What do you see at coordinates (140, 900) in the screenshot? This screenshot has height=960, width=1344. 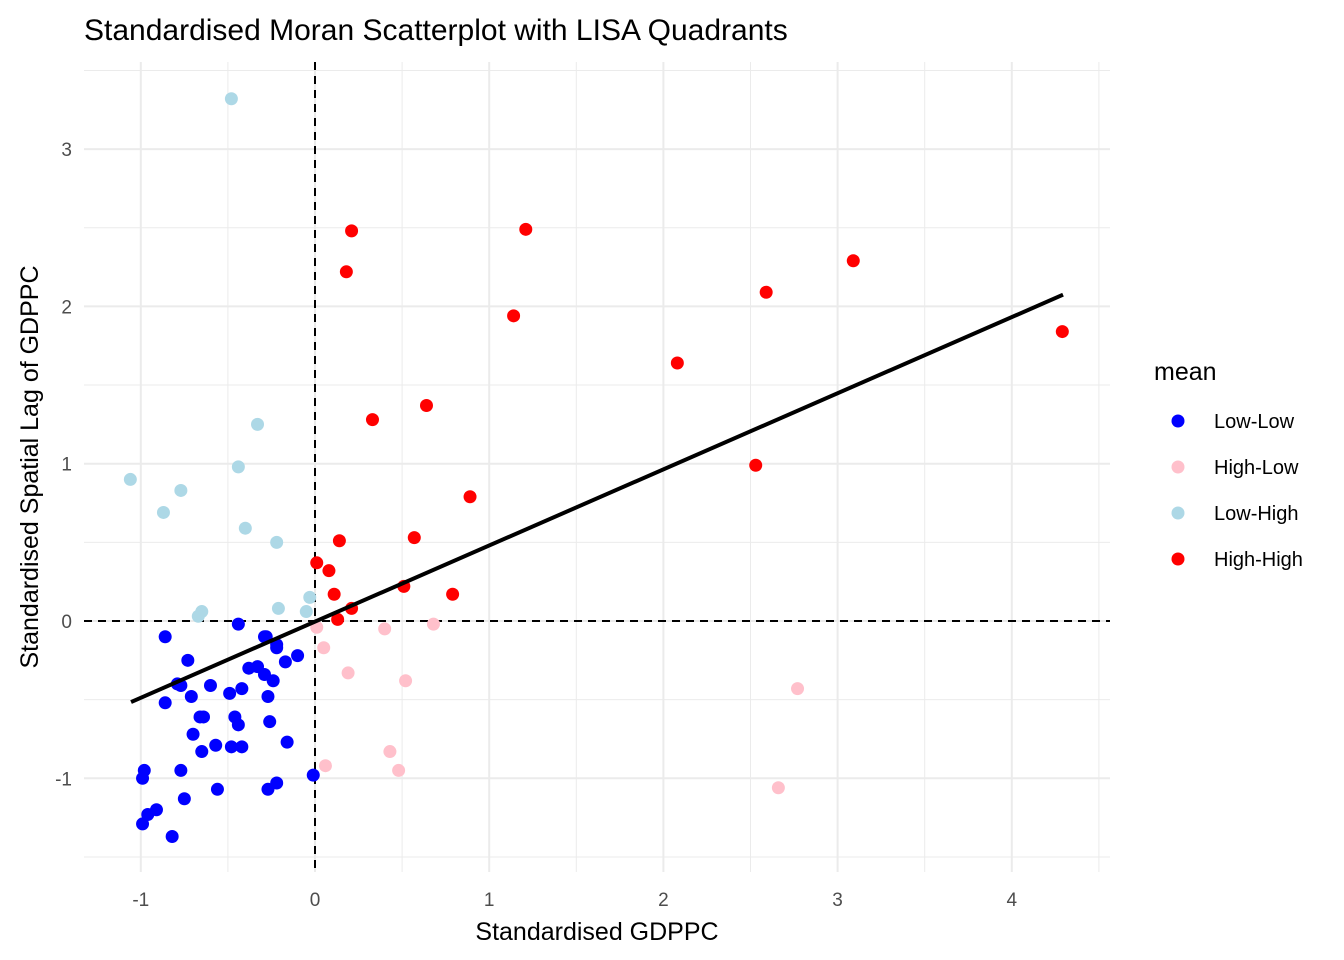 I see `x-tick-label: -1` at bounding box center [140, 900].